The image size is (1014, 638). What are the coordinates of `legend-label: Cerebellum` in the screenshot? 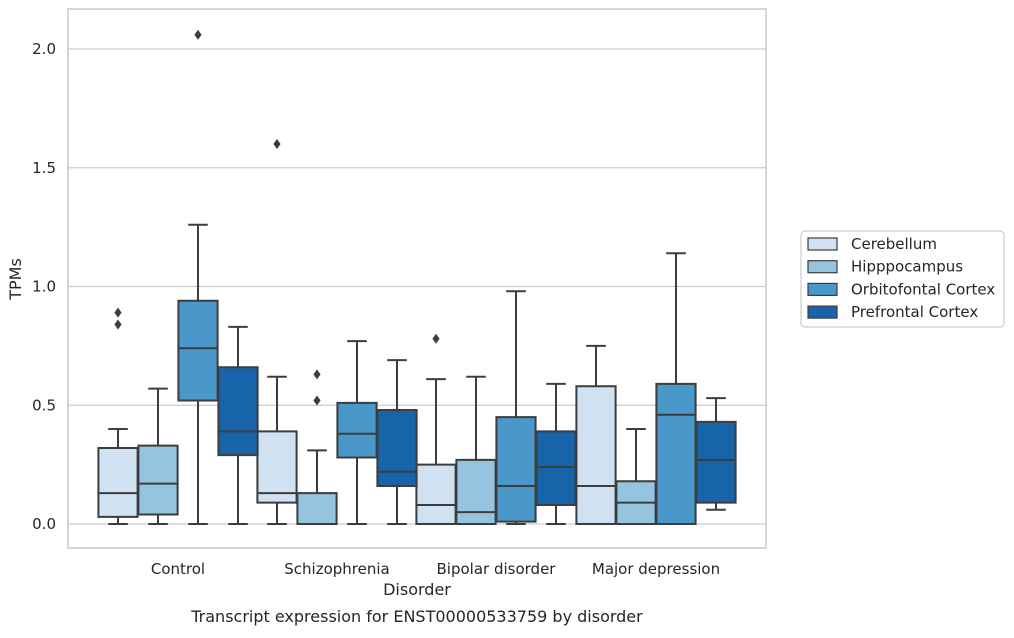 It's located at (894, 244).